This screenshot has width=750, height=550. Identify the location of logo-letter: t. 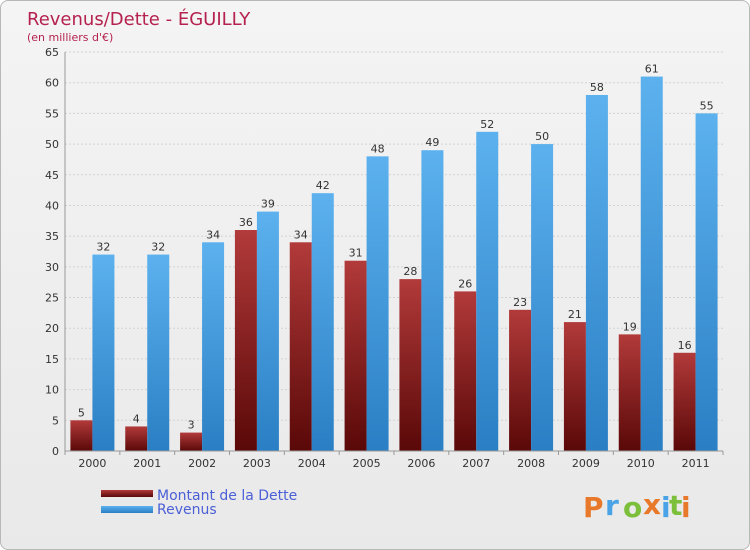
(675, 505).